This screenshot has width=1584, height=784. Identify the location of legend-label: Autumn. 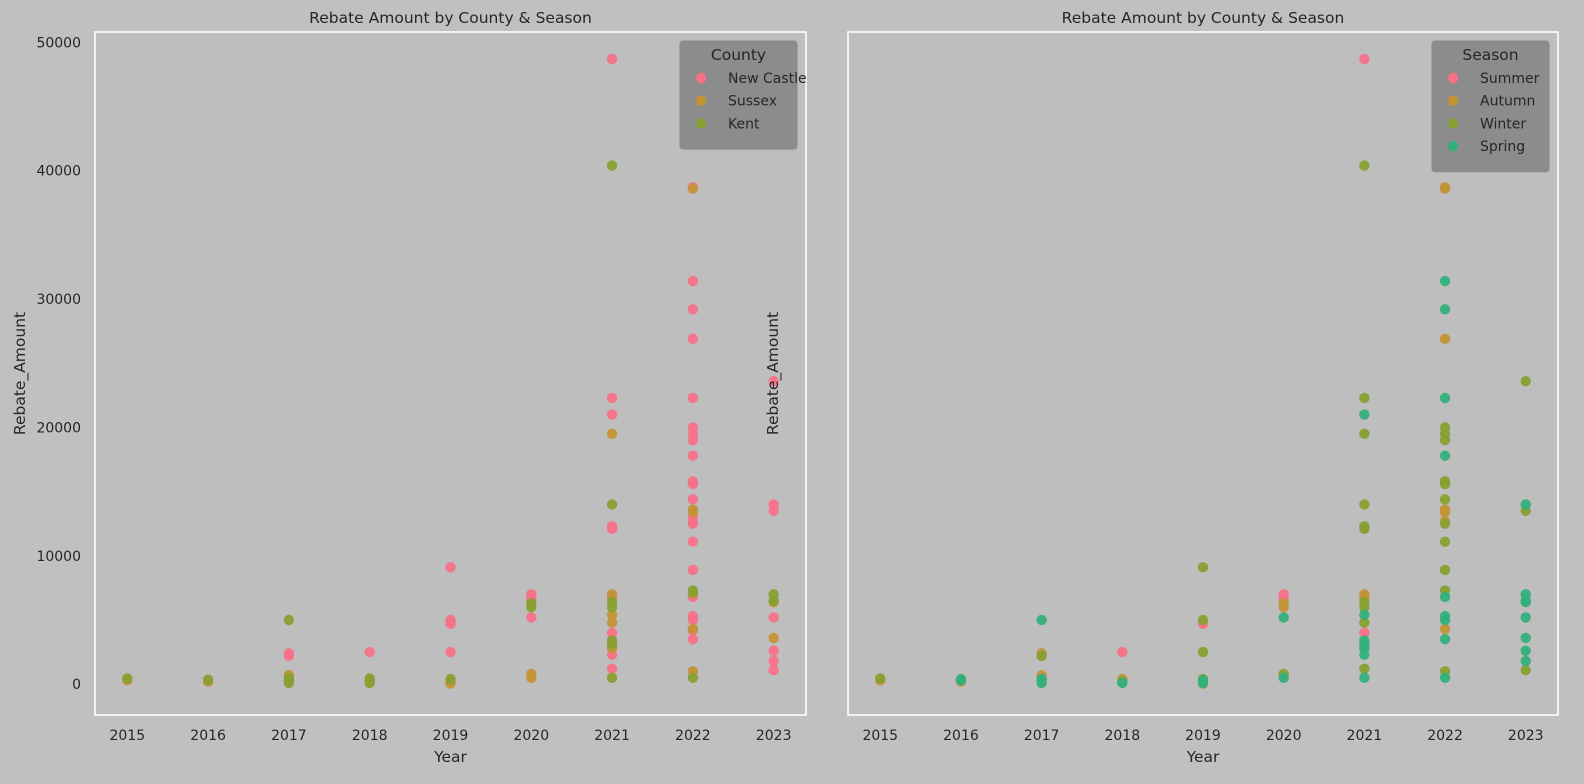
(1507, 102).